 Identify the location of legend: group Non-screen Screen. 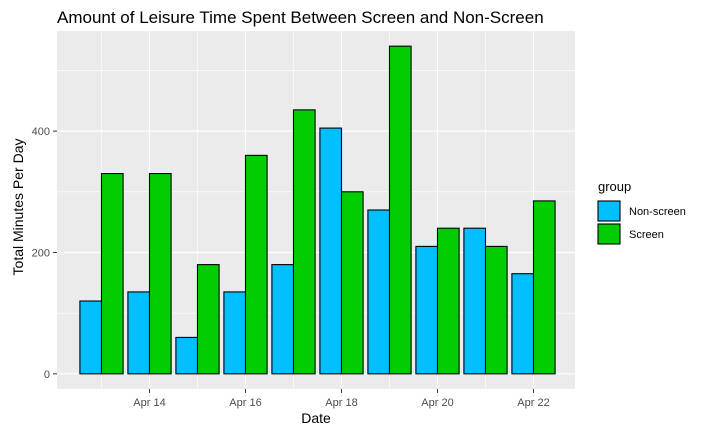
(641, 212).